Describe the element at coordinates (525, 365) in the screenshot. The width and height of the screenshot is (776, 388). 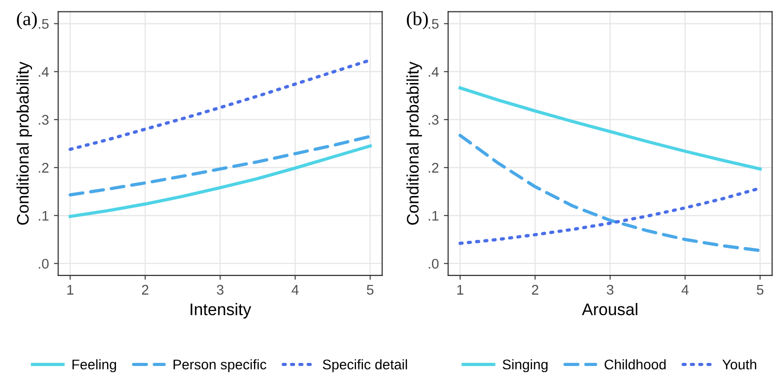
I see `legend-label: Singing` at that location.